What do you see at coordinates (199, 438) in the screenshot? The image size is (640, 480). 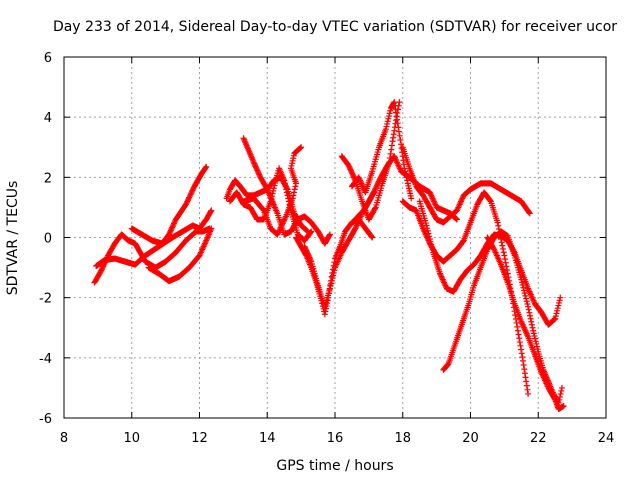 I see `x-tick-label: 12` at bounding box center [199, 438].